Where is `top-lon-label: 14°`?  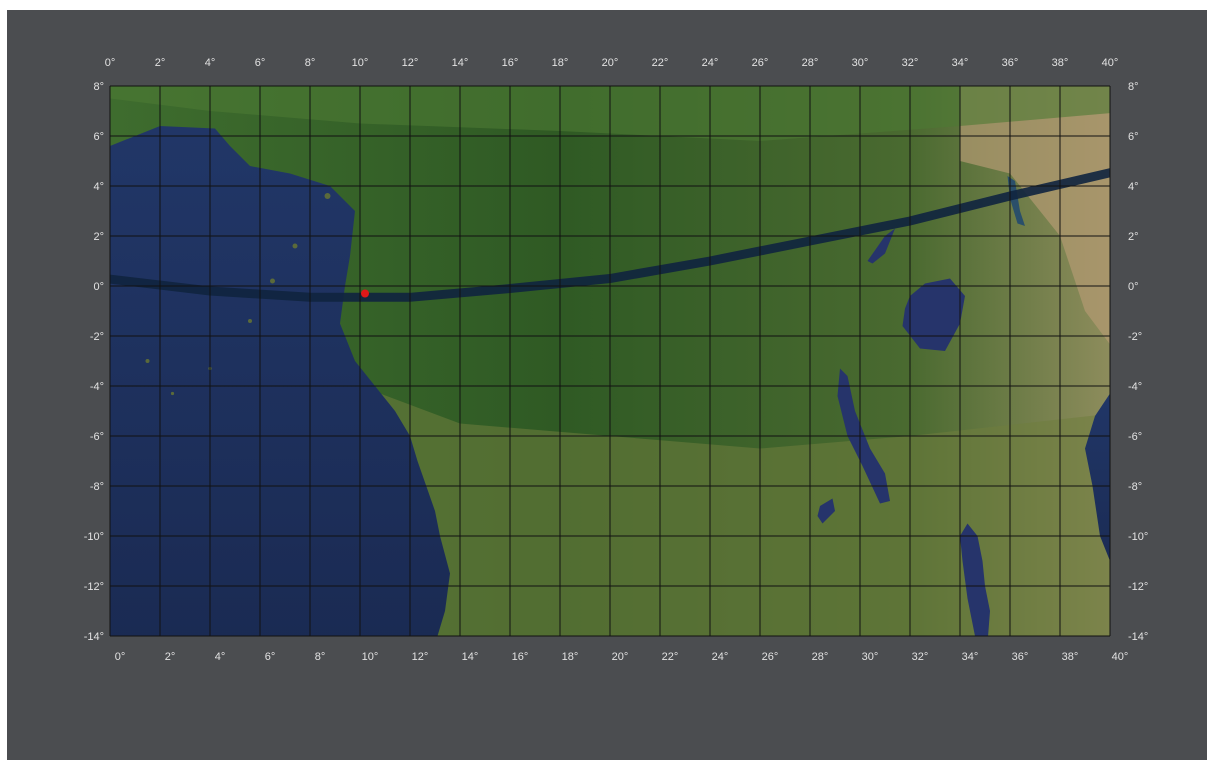 top-lon-label: 14° is located at coordinates (460, 63).